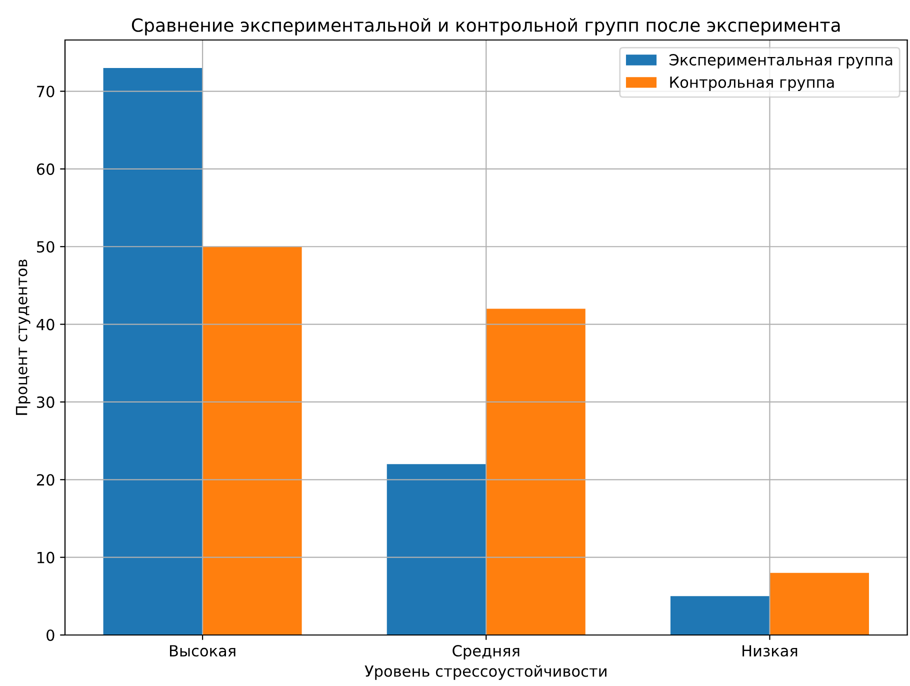 The image size is (910, 686). I want to click on y-tick-label: 60, so click(45, 169).